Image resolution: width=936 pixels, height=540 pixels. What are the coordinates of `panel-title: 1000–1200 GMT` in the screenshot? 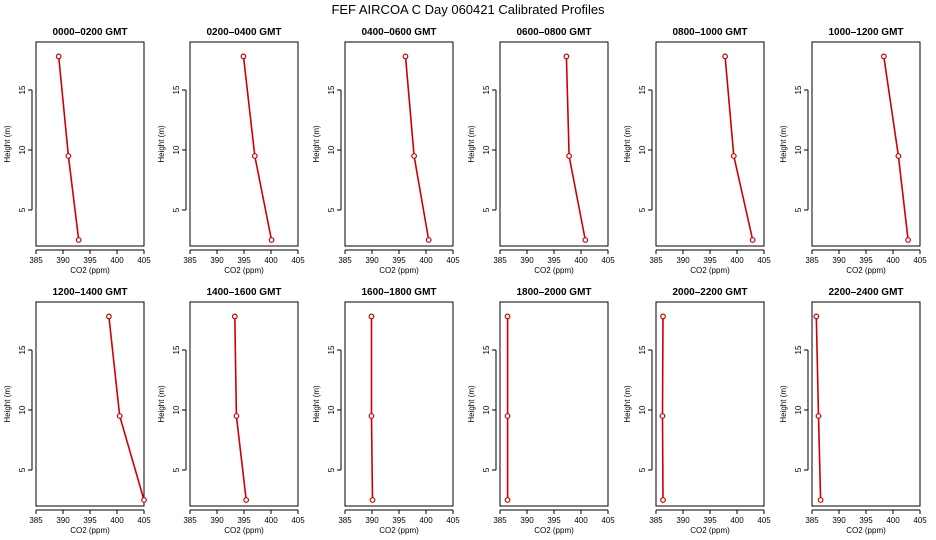 It's located at (865, 32).